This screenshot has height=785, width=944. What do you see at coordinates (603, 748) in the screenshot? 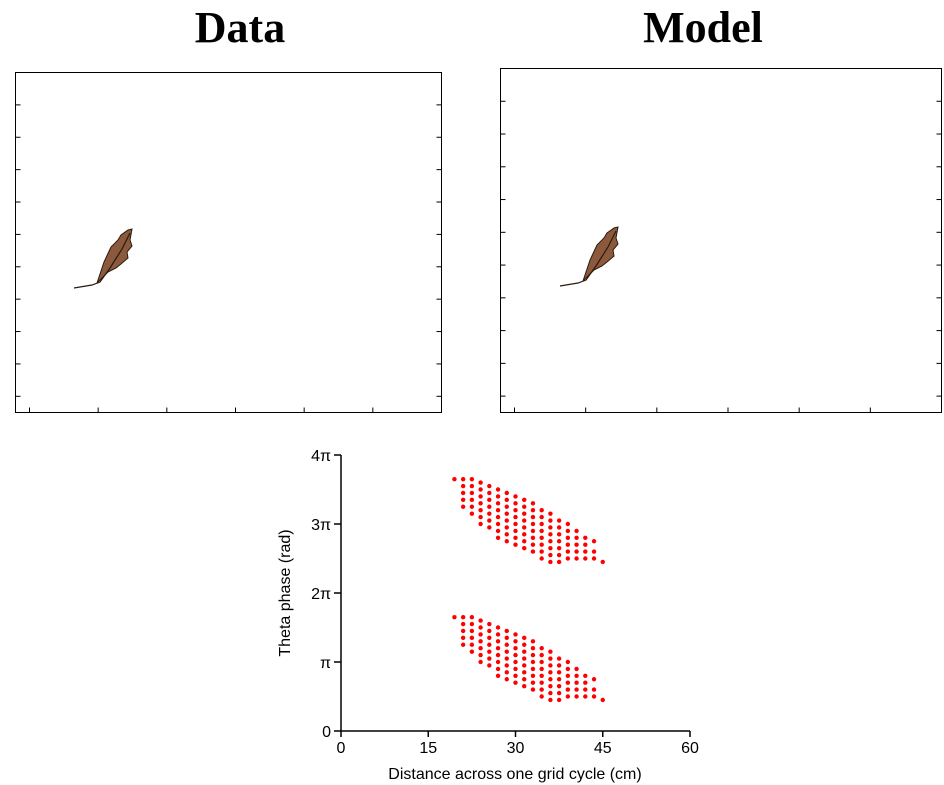
I see `x-tick-label: 45` at bounding box center [603, 748].